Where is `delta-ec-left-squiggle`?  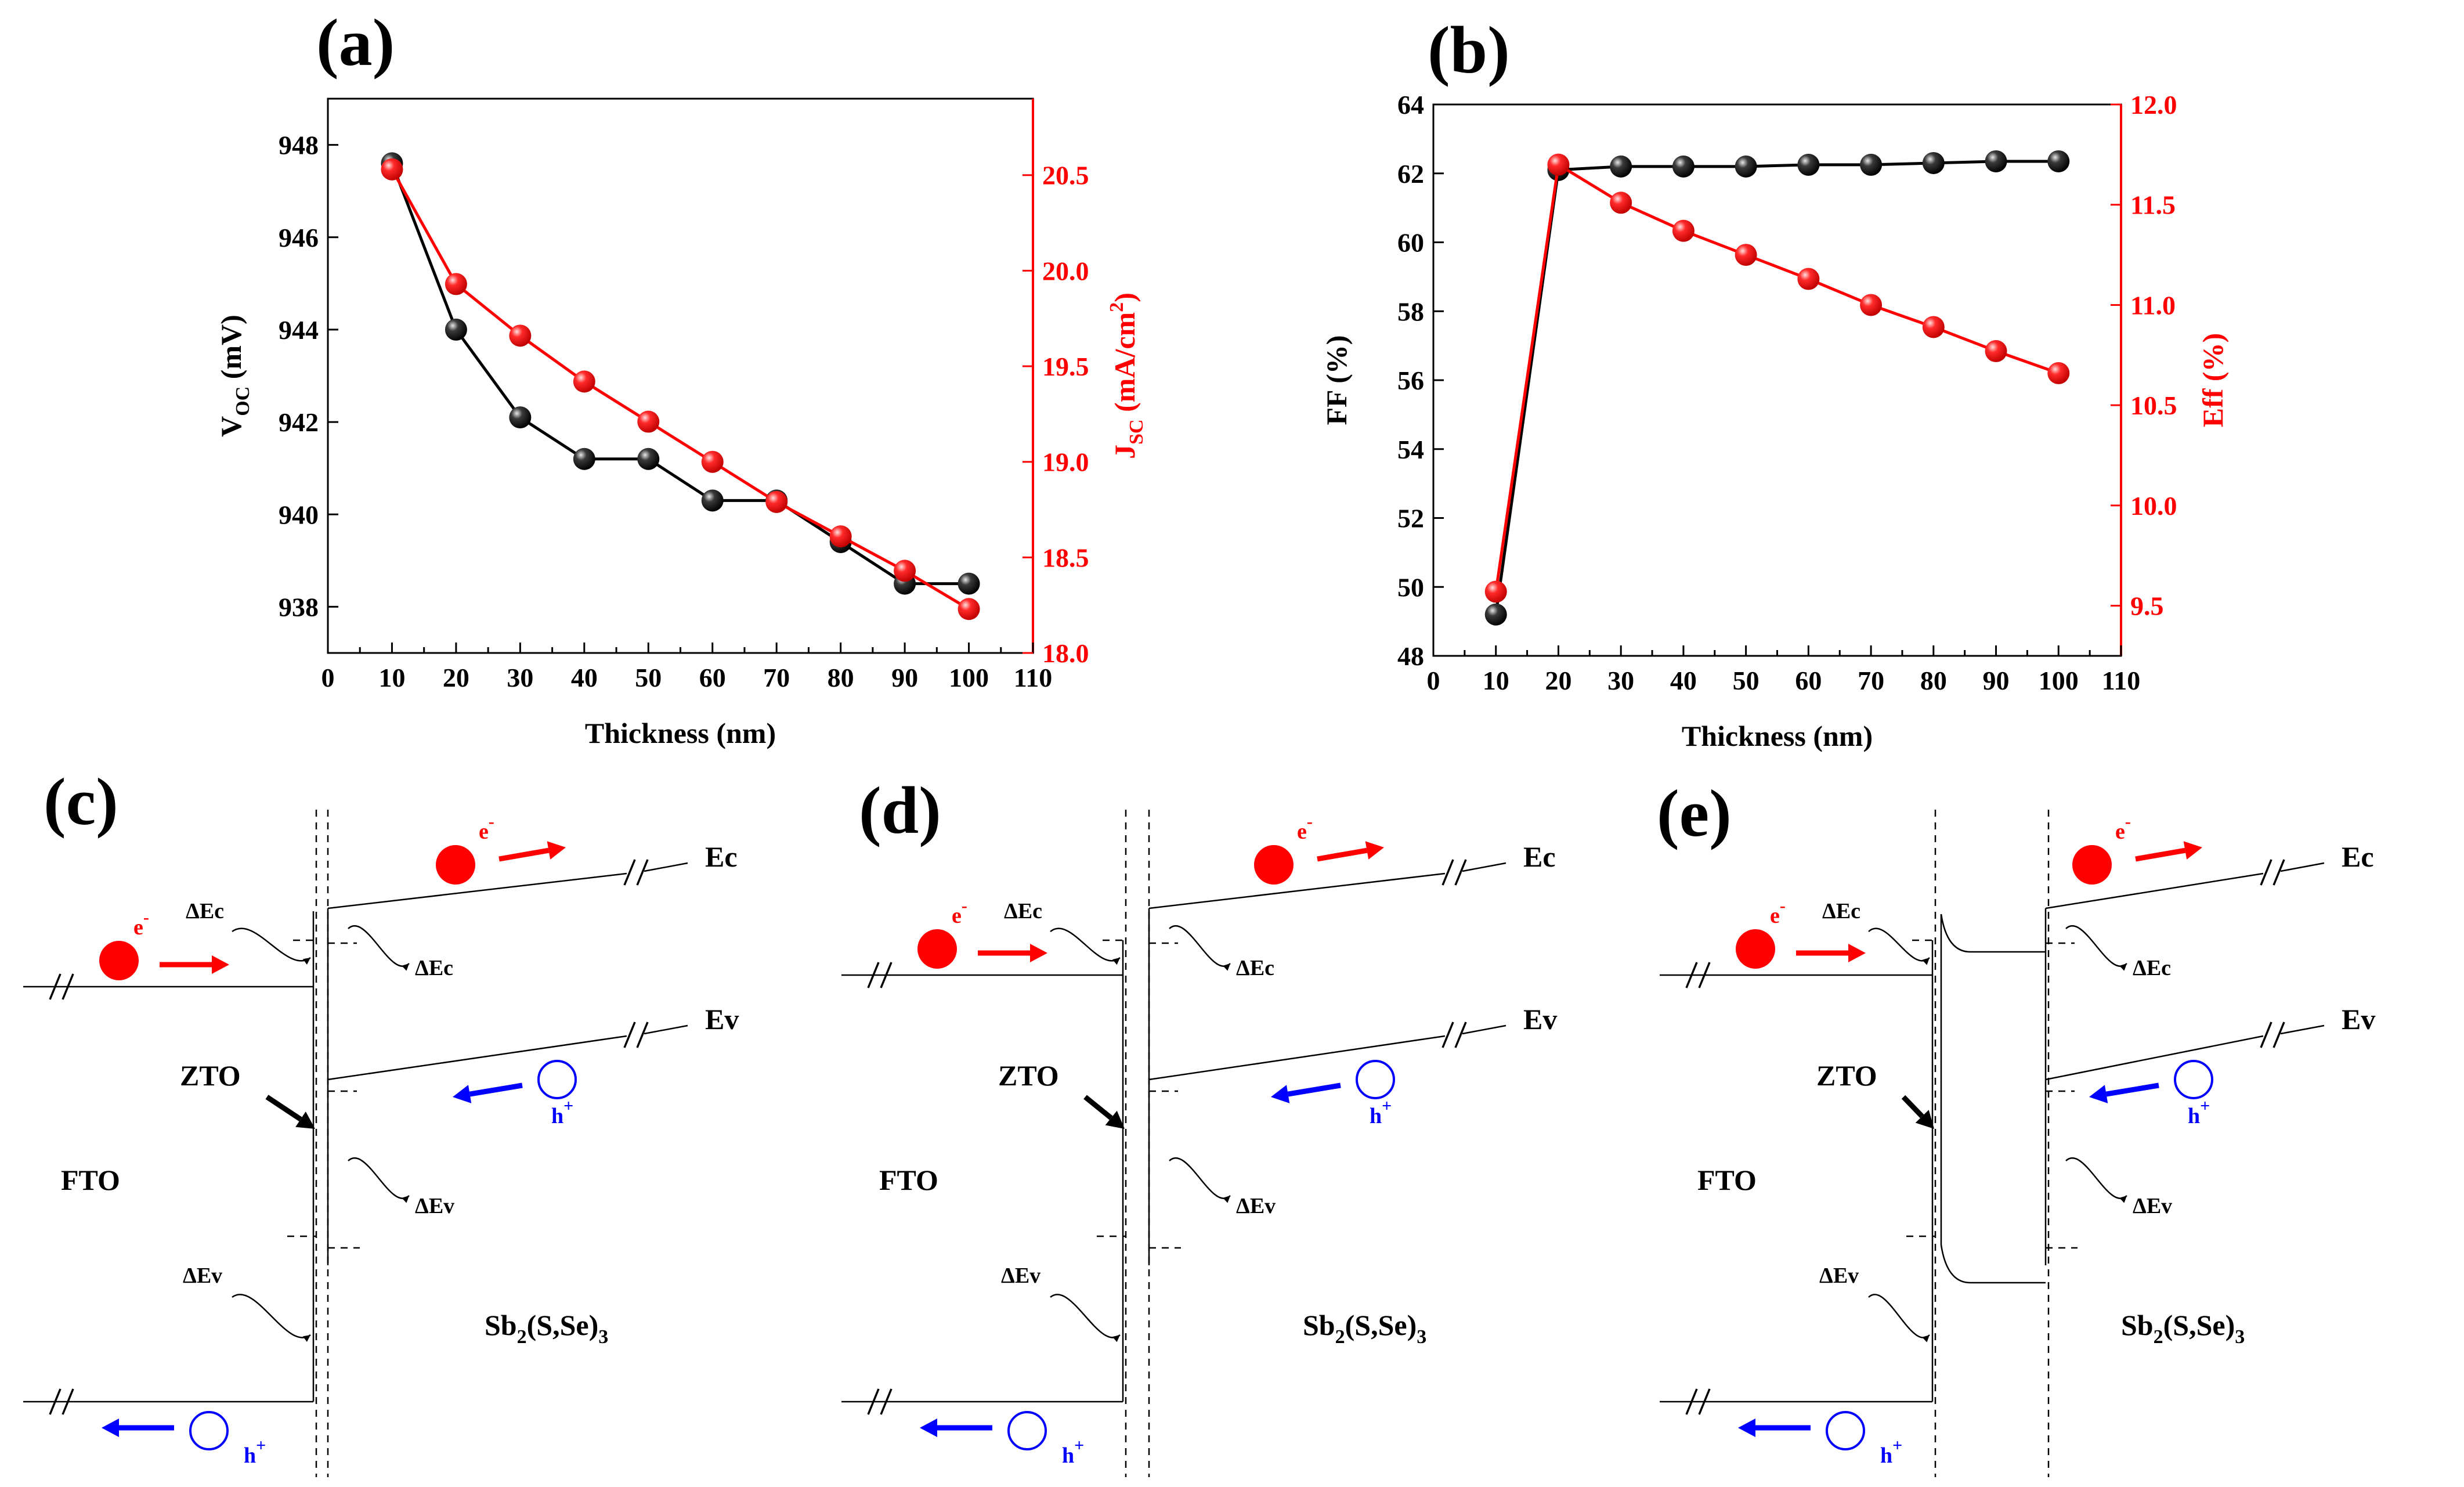 delta-ec-left-squiggle is located at coordinates (271, 946).